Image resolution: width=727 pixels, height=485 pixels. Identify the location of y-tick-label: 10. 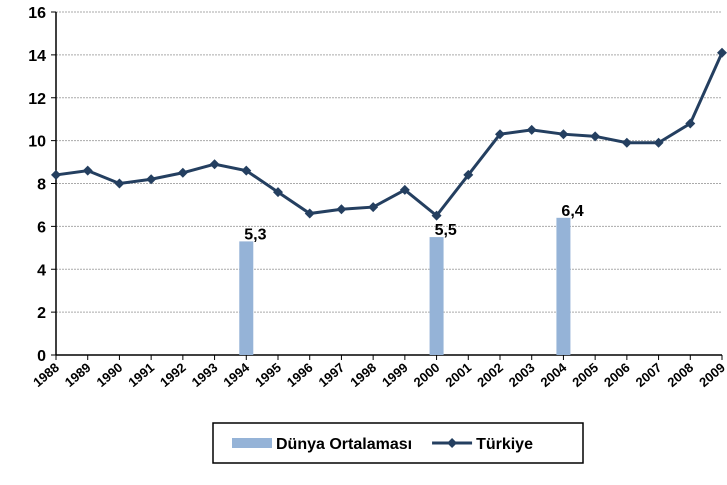
(37, 142).